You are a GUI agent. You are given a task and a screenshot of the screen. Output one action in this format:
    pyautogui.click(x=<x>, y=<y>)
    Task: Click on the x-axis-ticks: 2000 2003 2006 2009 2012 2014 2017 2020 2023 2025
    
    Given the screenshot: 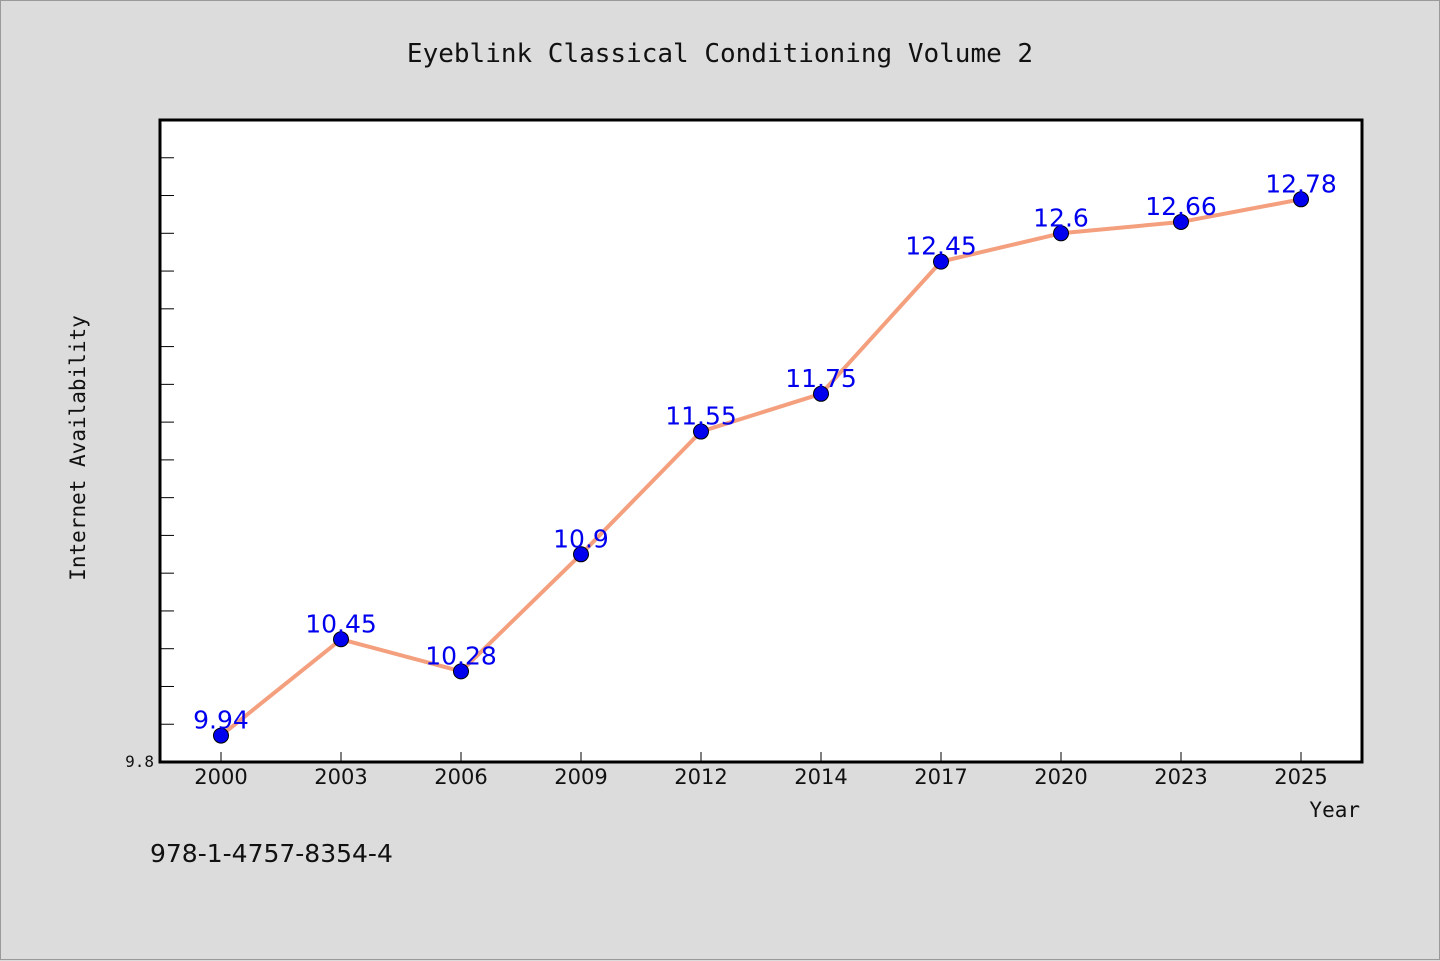 What is the action you would take?
    pyautogui.click(x=761, y=770)
    